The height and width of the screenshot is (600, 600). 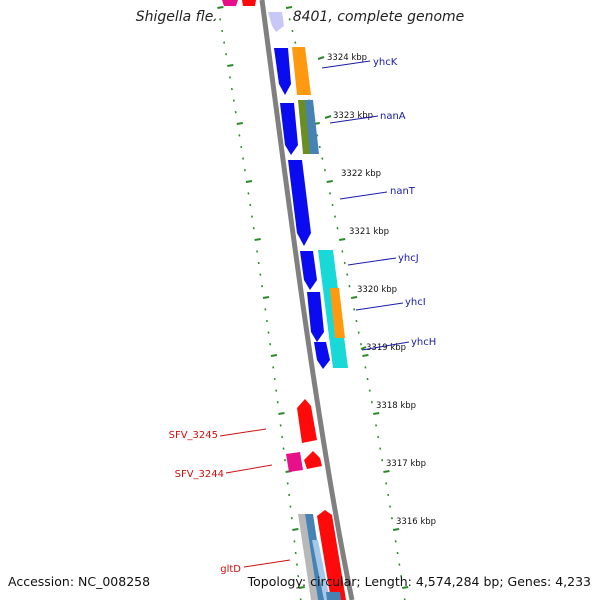 I want to click on gene-label: nanT, so click(x=403, y=191).